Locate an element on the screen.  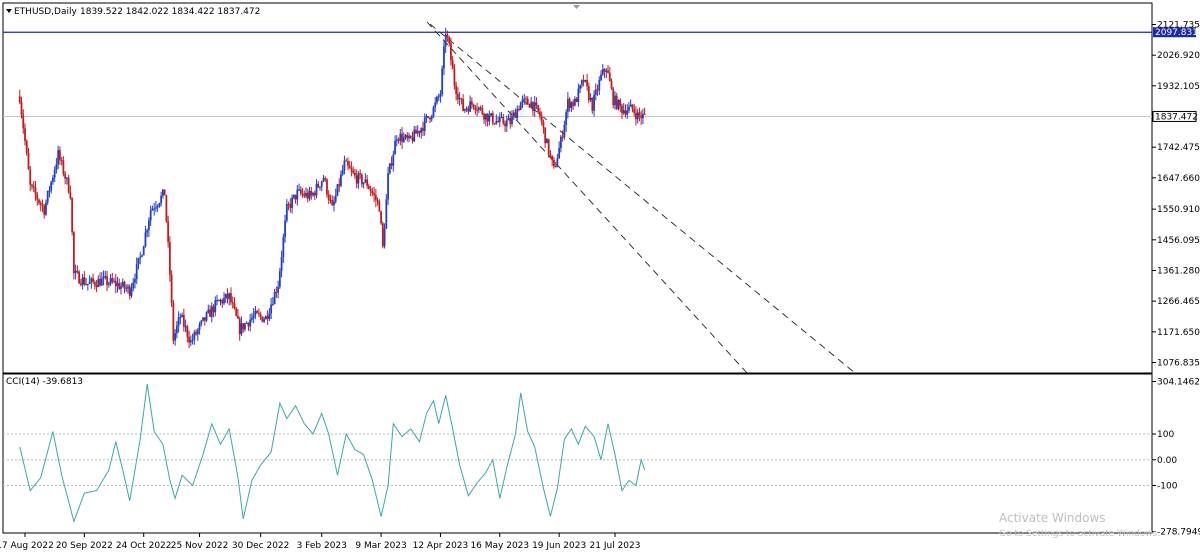
symbol-label: ETHUSD,Daily is located at coordinates (45, 12).